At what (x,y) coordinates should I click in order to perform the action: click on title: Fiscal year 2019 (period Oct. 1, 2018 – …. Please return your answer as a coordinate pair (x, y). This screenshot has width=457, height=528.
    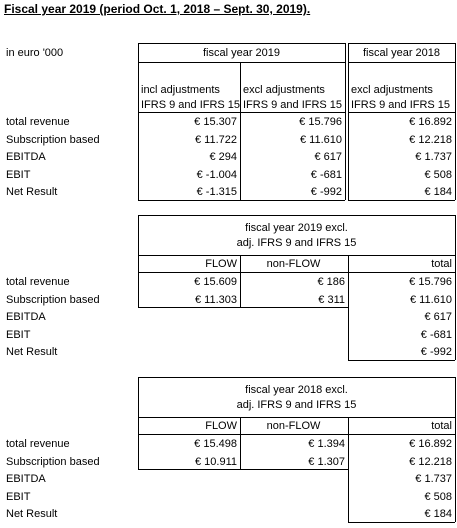
    Looking at the image, I should click on (157, 9).